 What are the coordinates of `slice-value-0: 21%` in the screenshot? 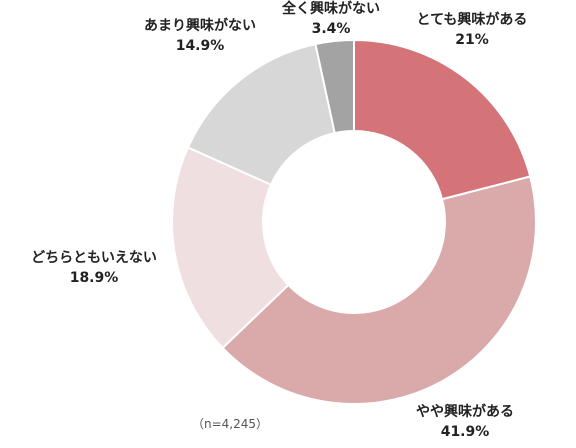 It's located at (472, 40).